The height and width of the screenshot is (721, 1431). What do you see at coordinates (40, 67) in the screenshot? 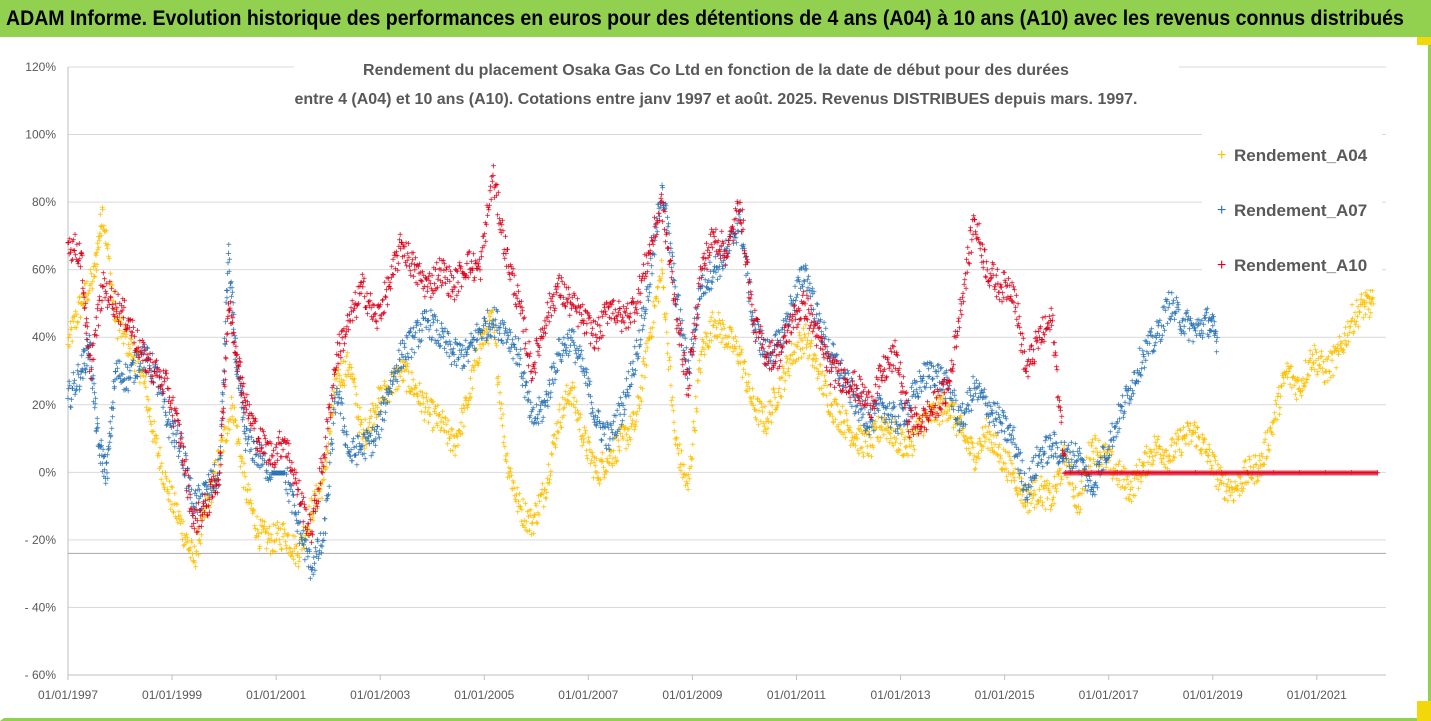
I see `y-tick-label: 120%` at bounding box center [40, 67].